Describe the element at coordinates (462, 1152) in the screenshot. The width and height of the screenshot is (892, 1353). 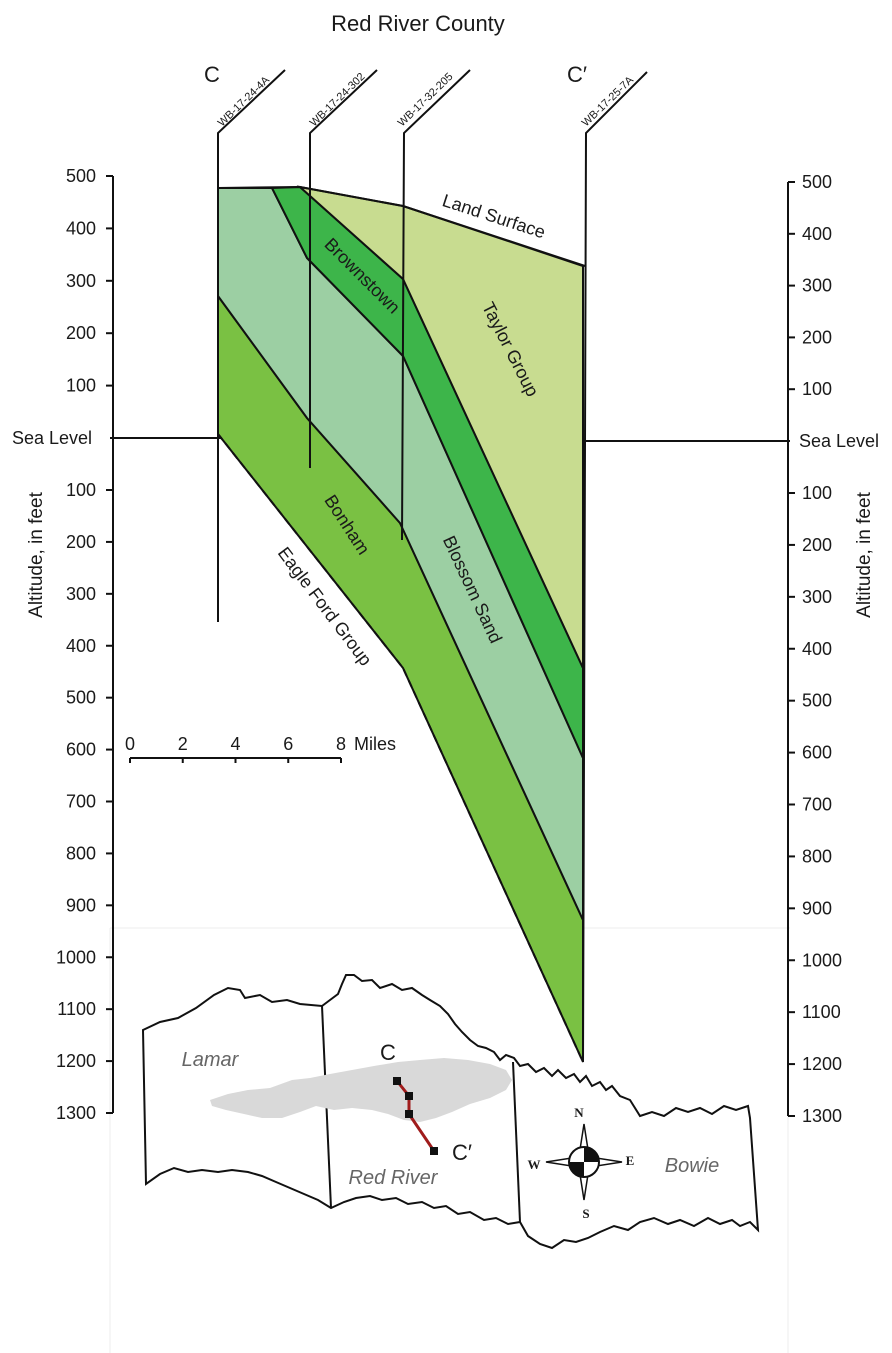
I see `map-end-label: C′` at that location.